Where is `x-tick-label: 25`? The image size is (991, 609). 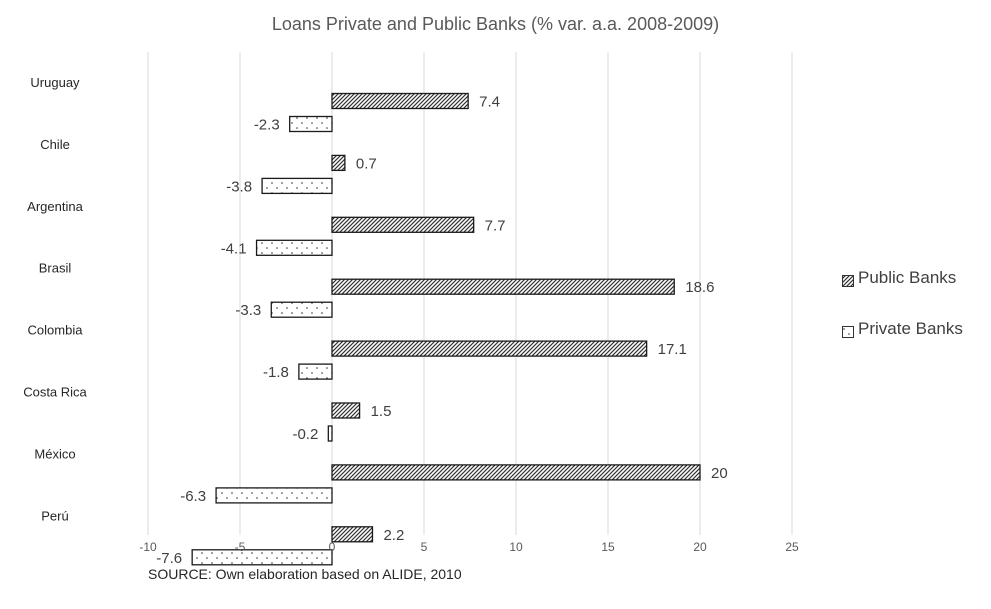 x-tick-label: 25 is located at coordinates (792, 547).